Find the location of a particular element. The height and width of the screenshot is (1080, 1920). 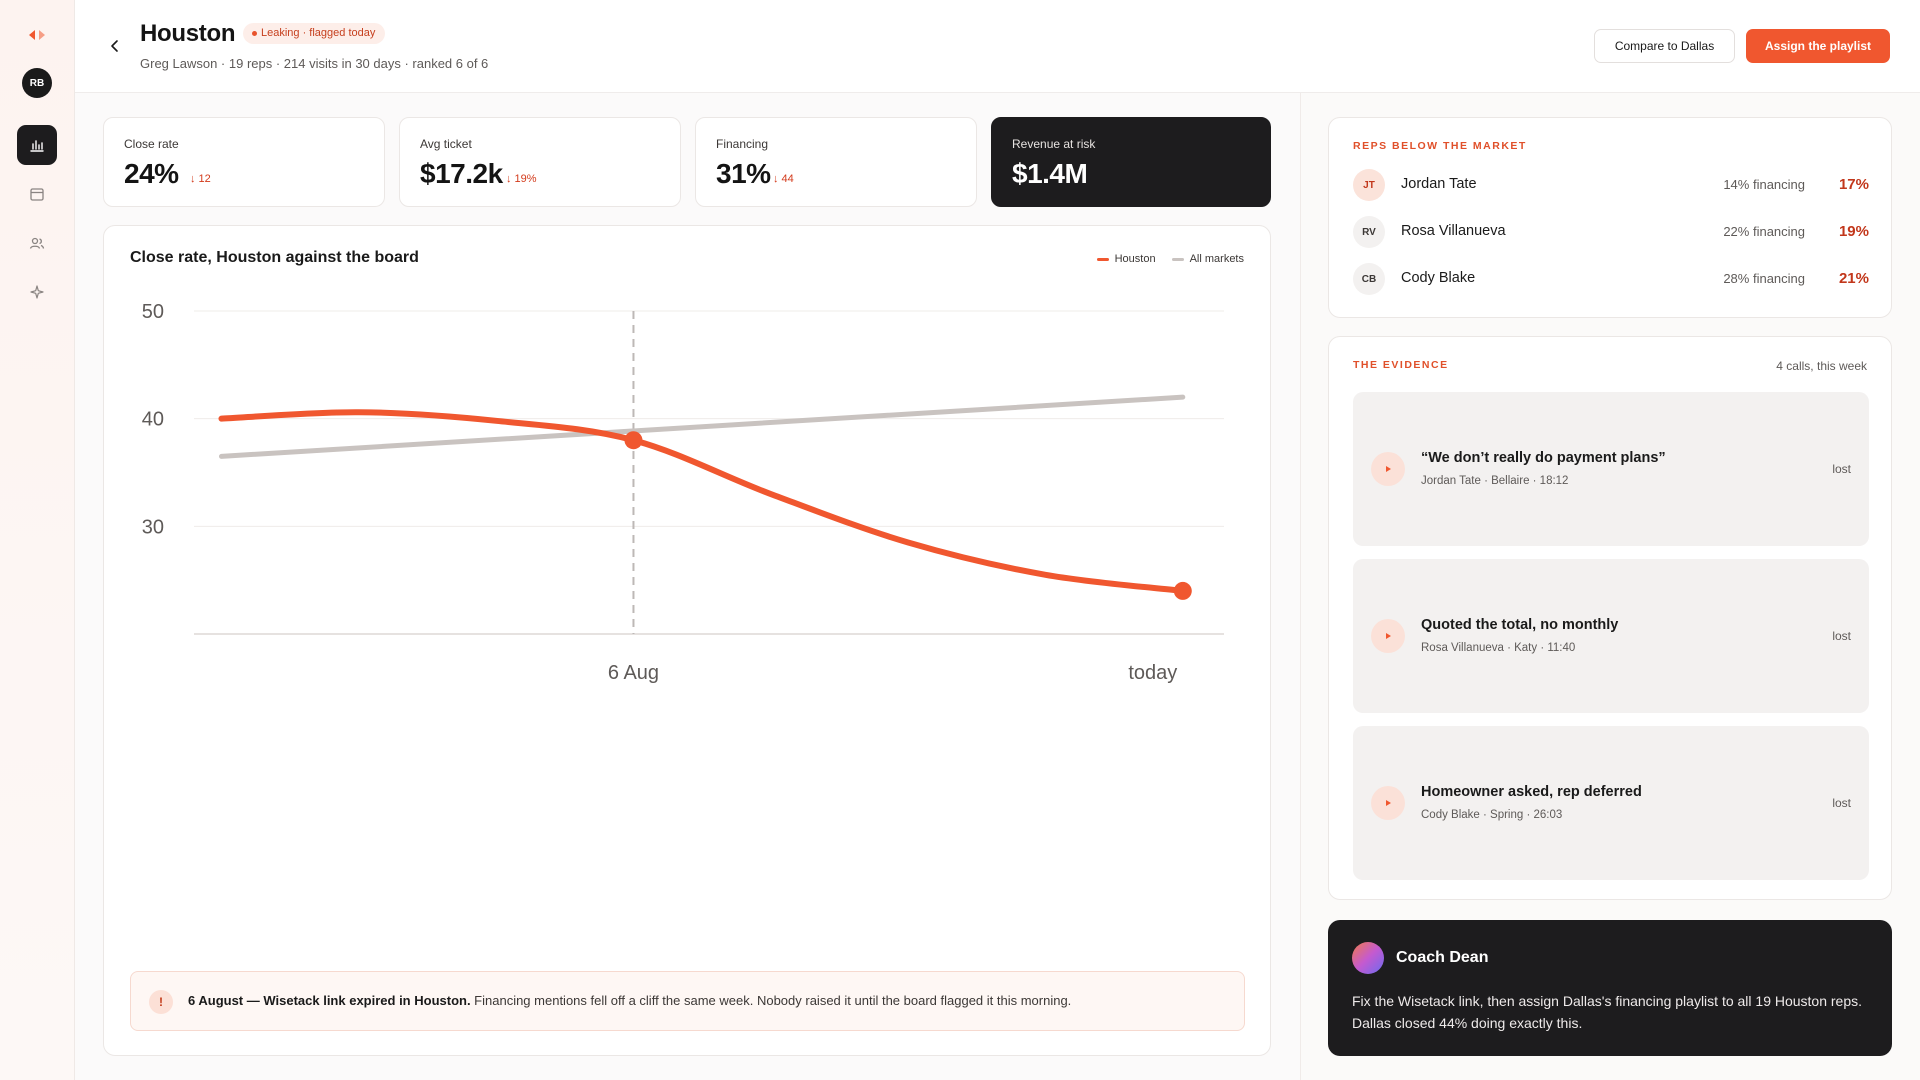

call-meta: Jordan Tate · Bellaire · 18:12 is located at coordinates (1495, 481).